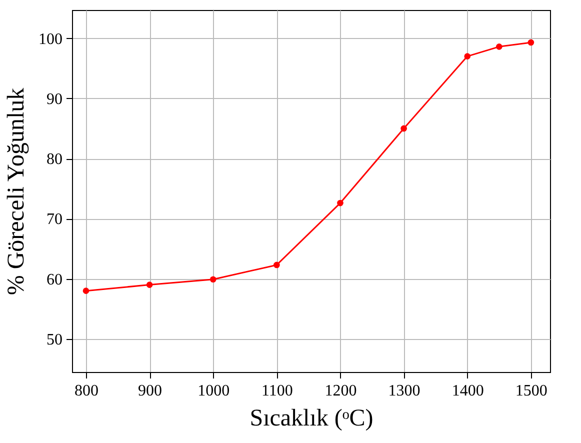 This screenshot has width=581, height=443. Describe the element at coordinates (277, 391) in the screenshot. I see `x-tick-label: 1100` at that location.